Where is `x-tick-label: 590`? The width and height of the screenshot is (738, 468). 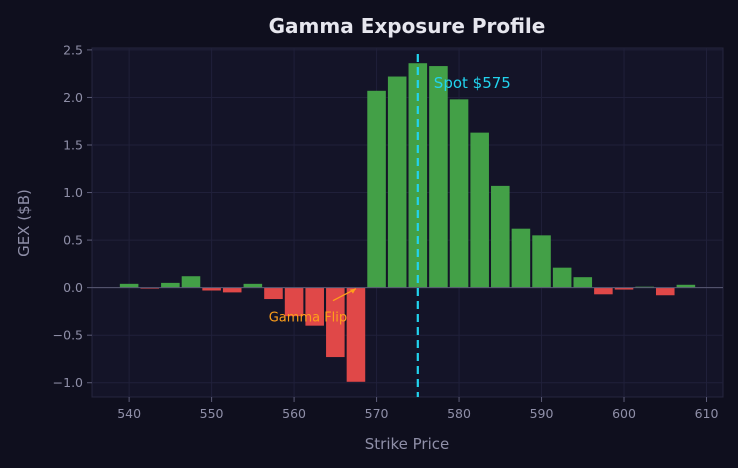 x-tick-label: 590 is located at coordinates (542, 413).